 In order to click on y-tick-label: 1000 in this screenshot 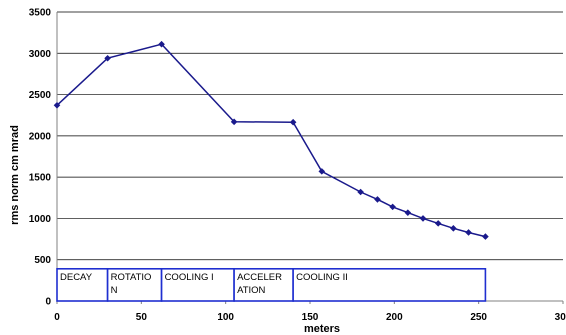, I will do `click(40, 219)`.